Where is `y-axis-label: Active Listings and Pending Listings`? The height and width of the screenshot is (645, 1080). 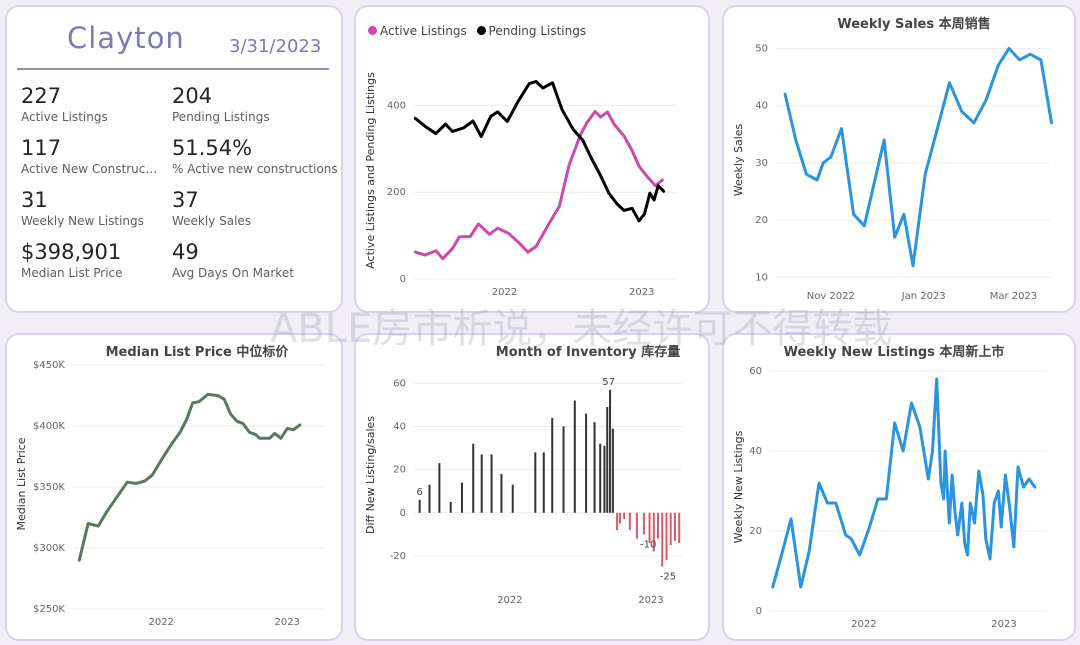
y-axis-label: Active Listings and Pending Listings is located at coordinates (370, 170).